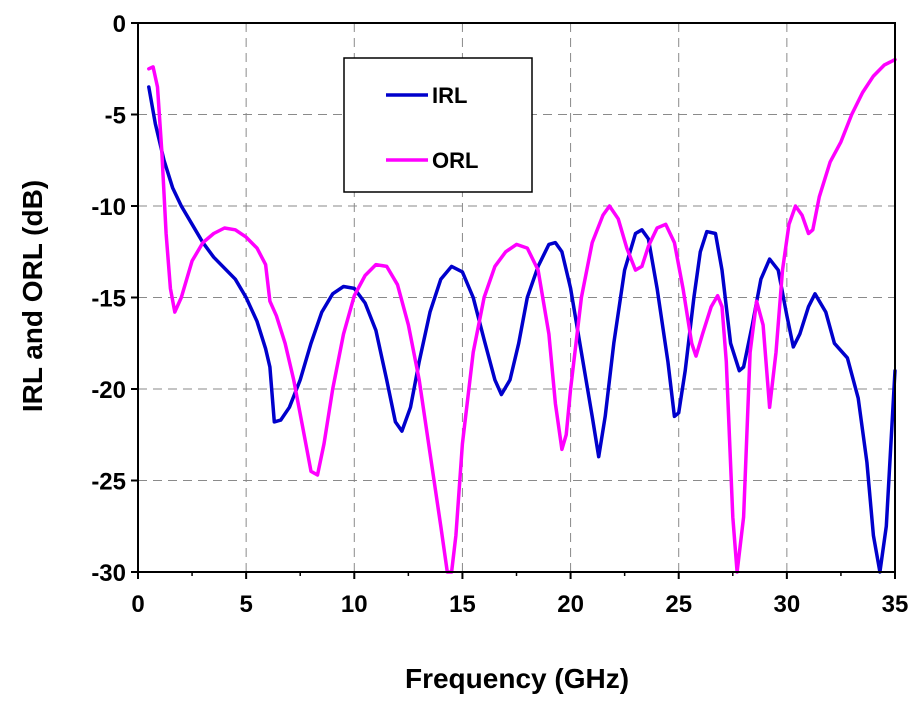 This screenshot has width=917, height=705. I want to click on legend-label-orl: ORL, so click(455, 160).